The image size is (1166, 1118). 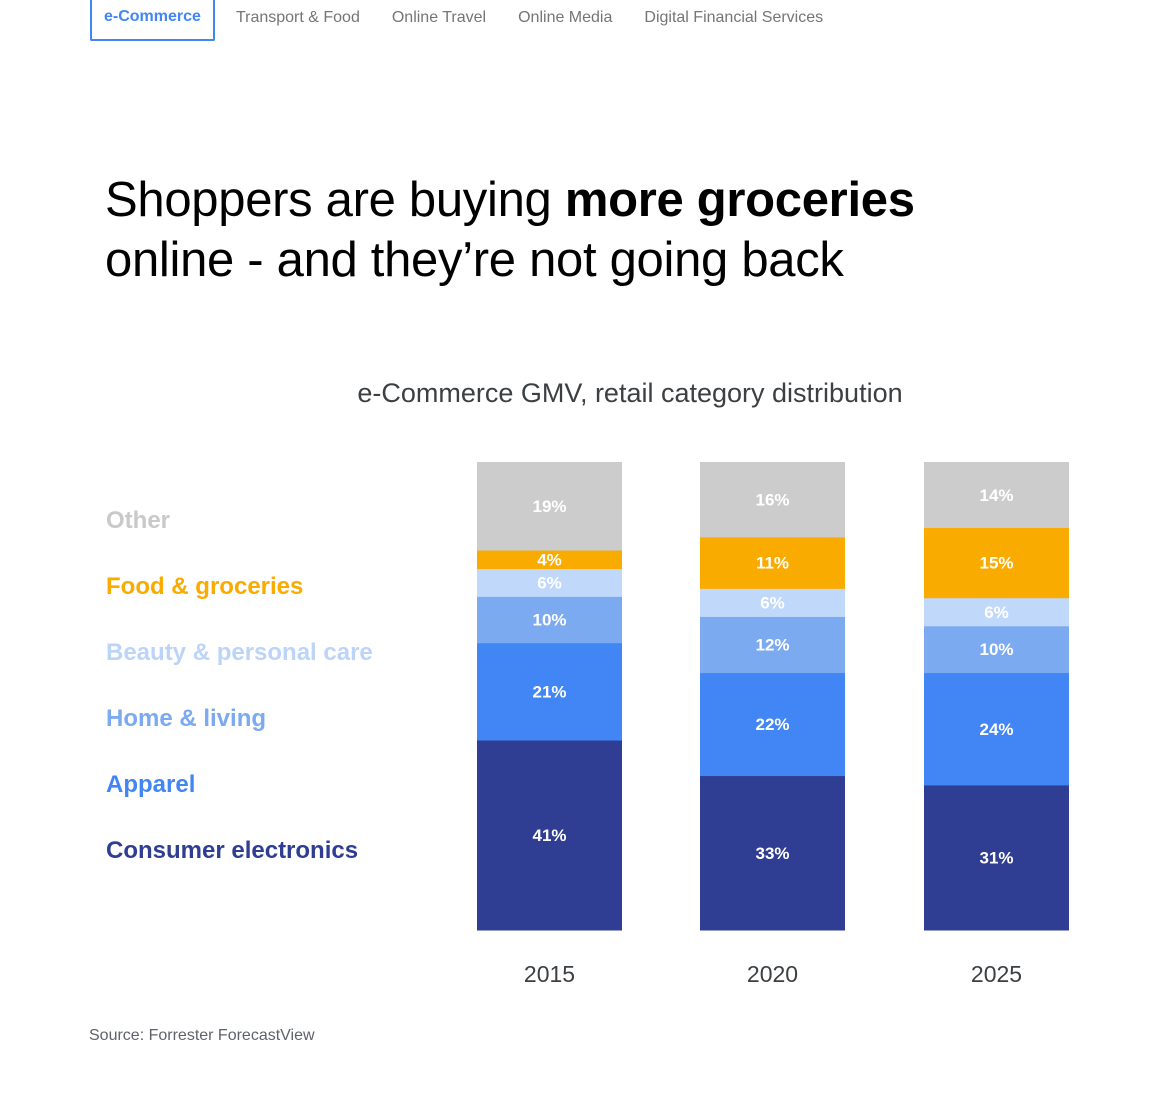 I want to click on data-label-beauty-personal-care-2015: 6%, so click(x=549, y=582).